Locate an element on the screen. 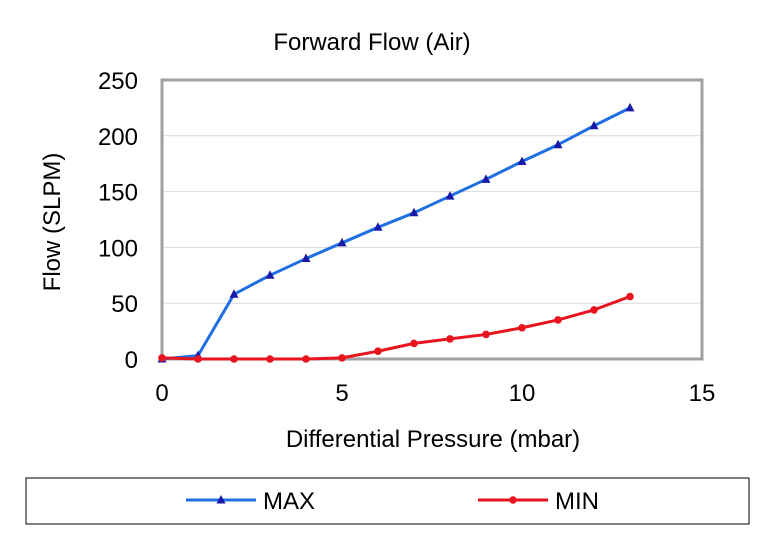 This screenshot has height=534, width=757. x-tick-label: 15 is located at coordinates (702, 393).